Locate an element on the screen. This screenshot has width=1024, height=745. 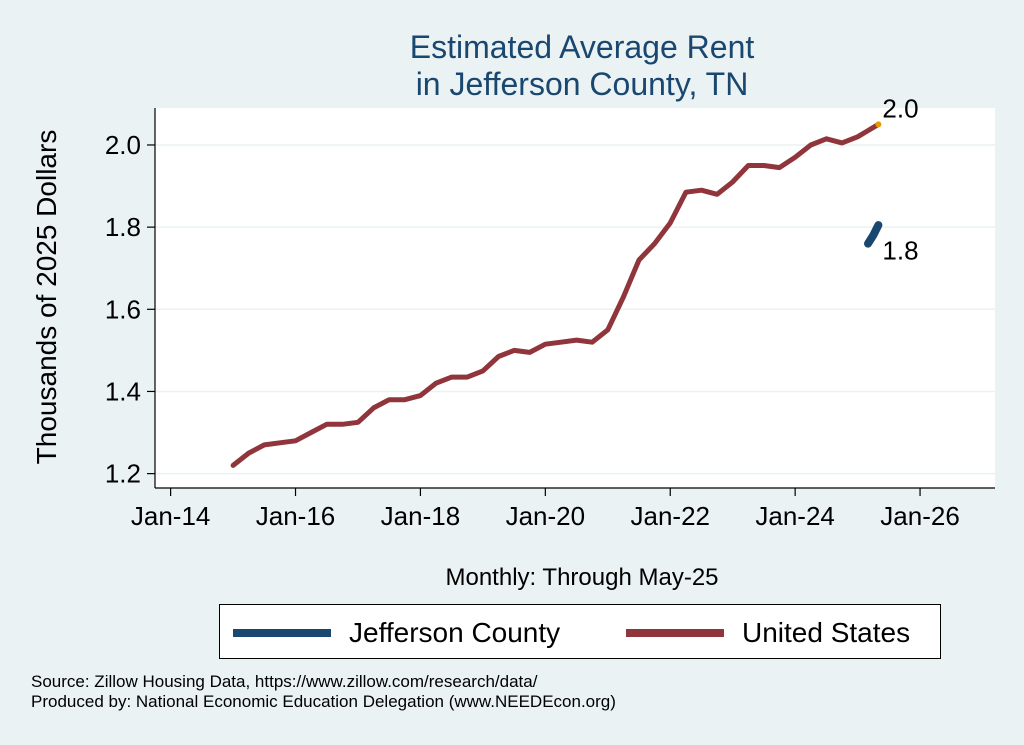
x-tick-label: Jan-22 is located at coordinates (670, 516).